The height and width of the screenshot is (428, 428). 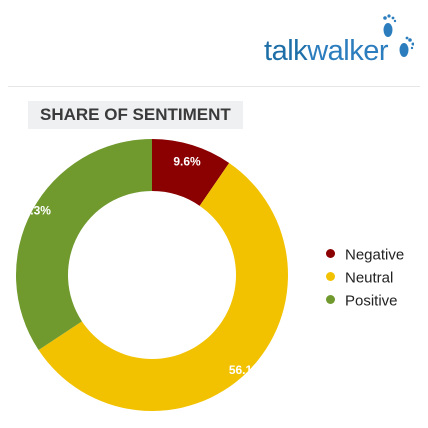 I want to click on data-label-neutral: 56.1%, so click(x=246, y=370).